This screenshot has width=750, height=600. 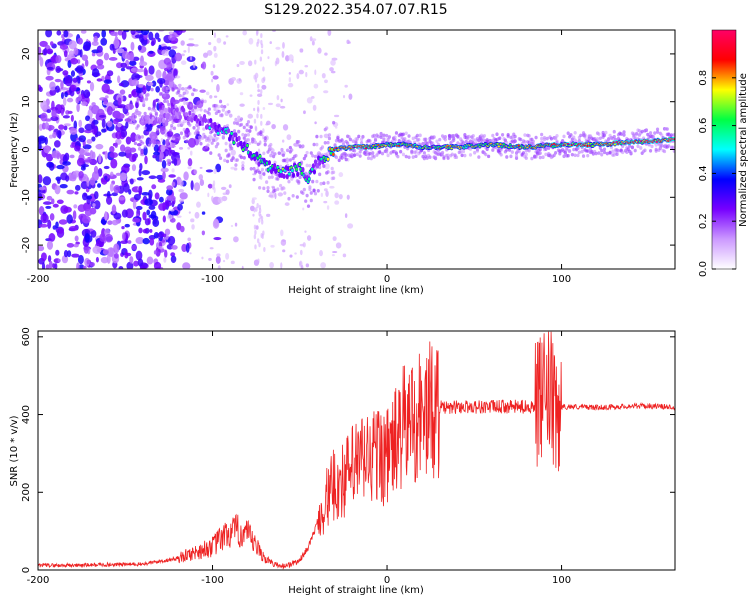 I want to click on spectrogram-ridge-core, so click(x=234, y=143).